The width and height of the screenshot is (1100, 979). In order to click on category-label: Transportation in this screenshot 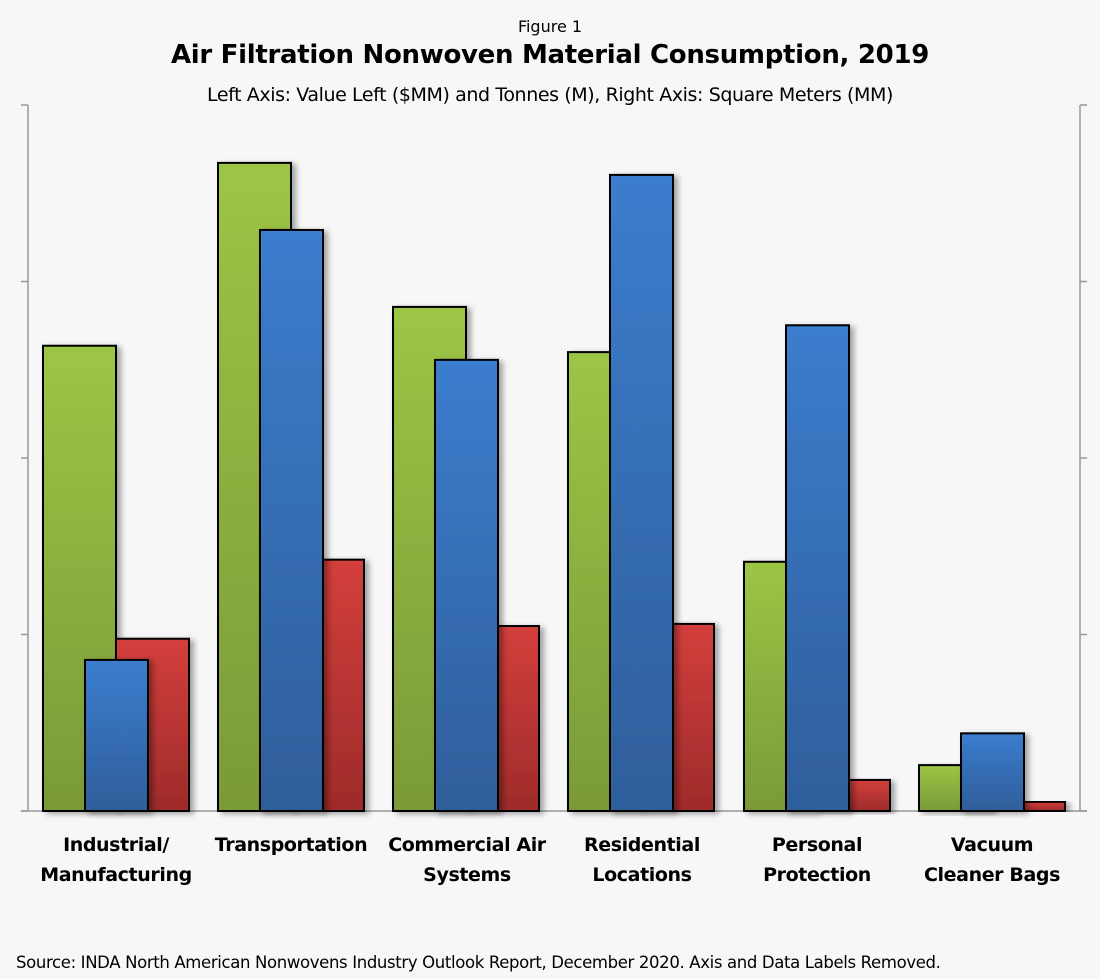, I will do `click(291, 845)`.